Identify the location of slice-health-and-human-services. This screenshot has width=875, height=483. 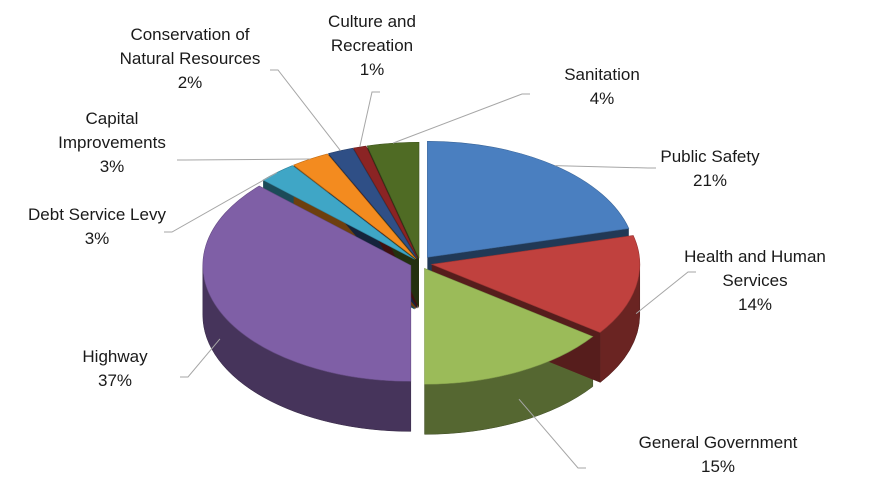
(535, 284).